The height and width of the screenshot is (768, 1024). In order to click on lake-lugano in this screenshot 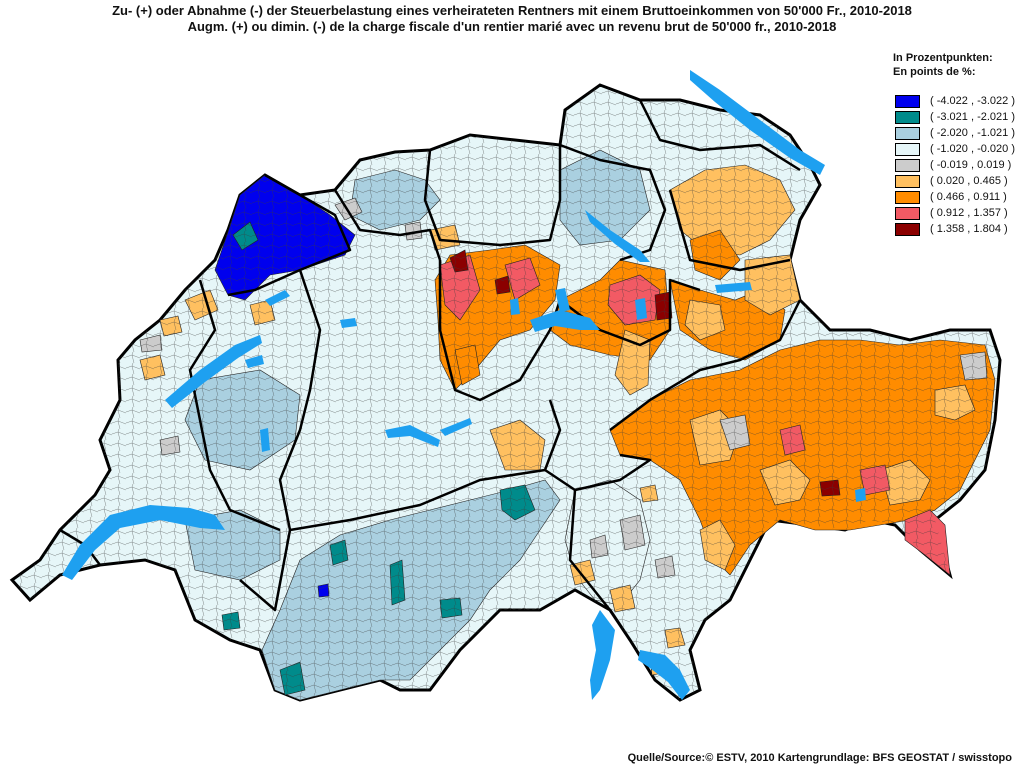, I will do `click(664, 675)`.